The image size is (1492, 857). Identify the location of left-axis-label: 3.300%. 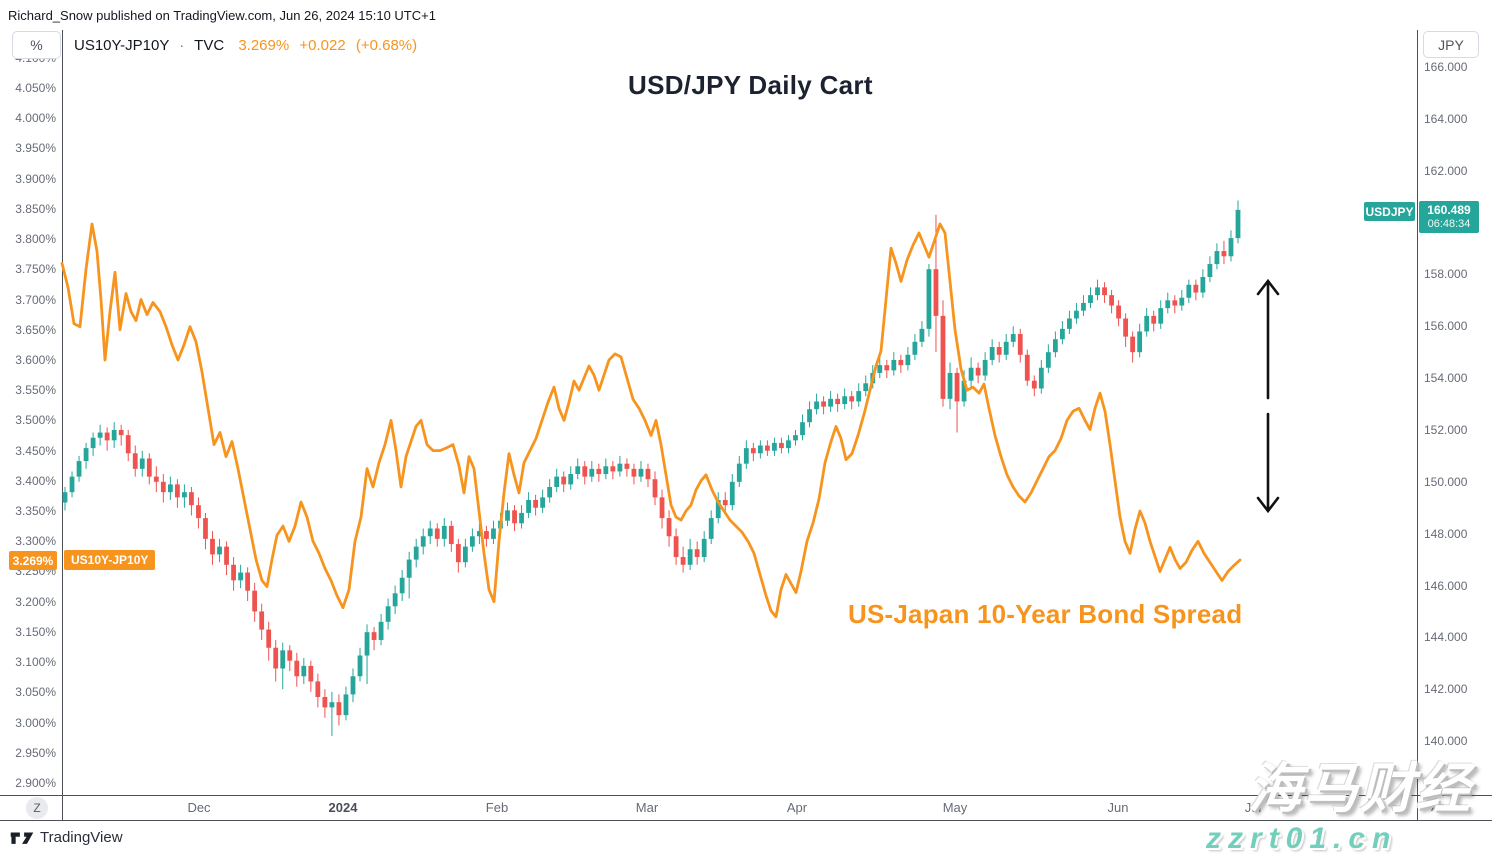
(35, 541).